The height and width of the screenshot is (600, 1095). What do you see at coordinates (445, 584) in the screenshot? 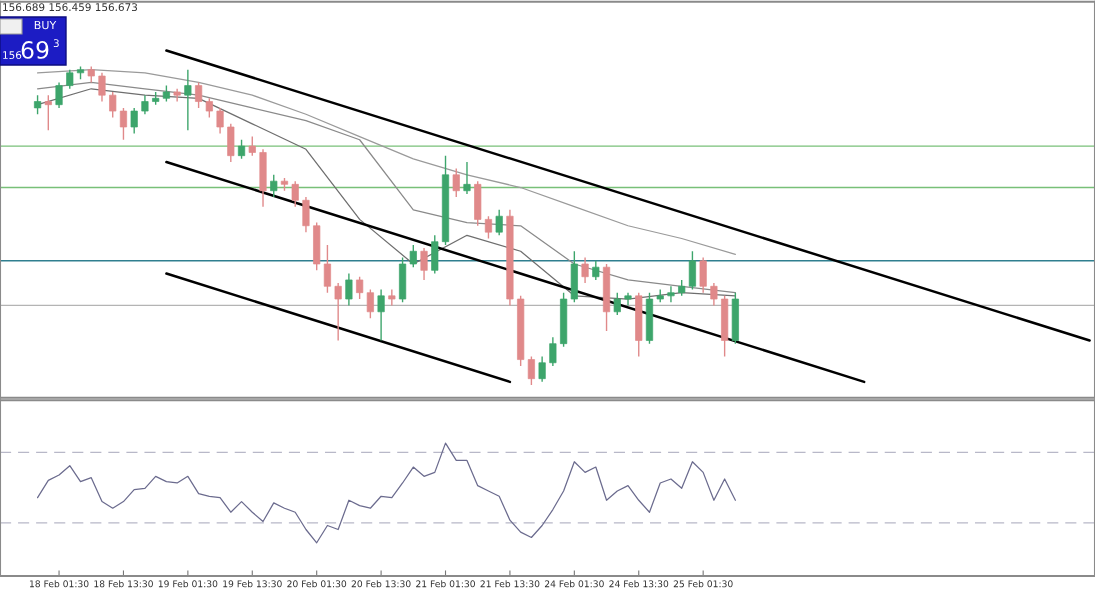
I see `x-tick-label: 21 Feb 01:30` at bounding box center [445, 584].